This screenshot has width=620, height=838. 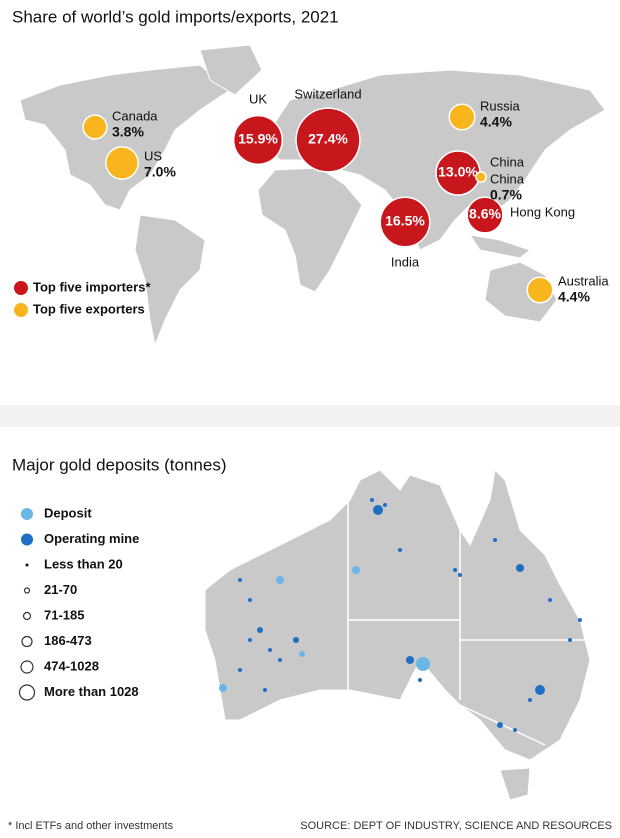 What do you see at coordinates (583, 280) in the screenshot?
I see `country-name: Australia` at bounding box center [583, 280].